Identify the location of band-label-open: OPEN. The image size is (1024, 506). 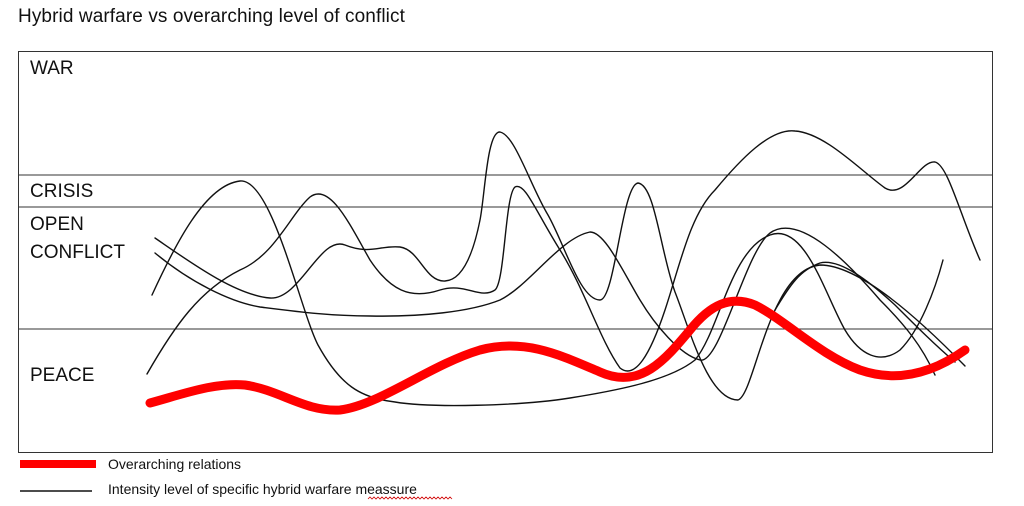
(57, 224).